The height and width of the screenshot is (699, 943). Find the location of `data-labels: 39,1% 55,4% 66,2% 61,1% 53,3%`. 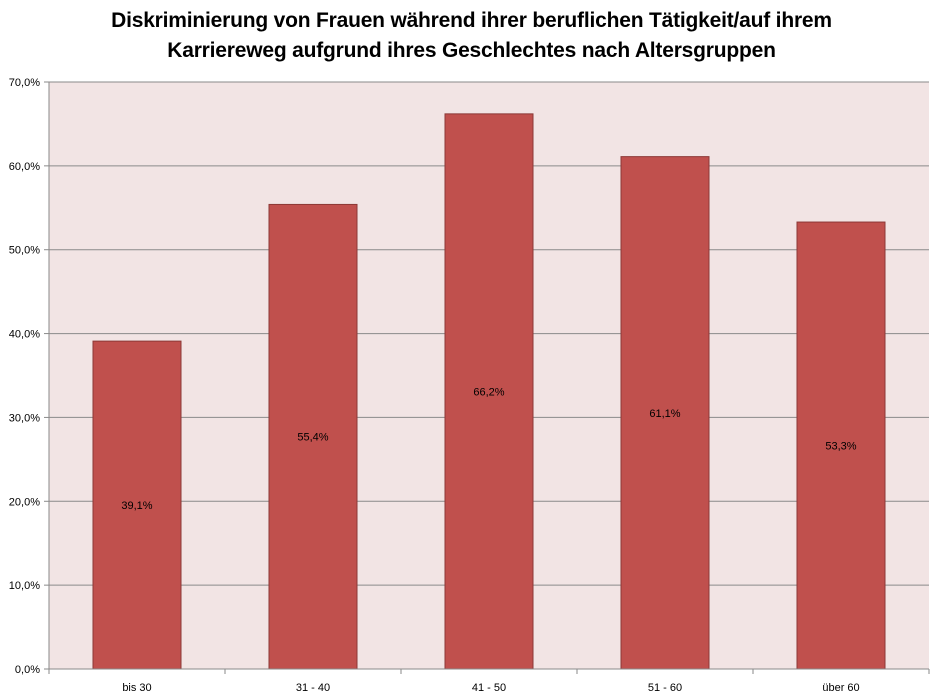

data-labels: 39,1% 55,4% 66,2% 61,1% 53,3% is located at coordinates (488, 449).